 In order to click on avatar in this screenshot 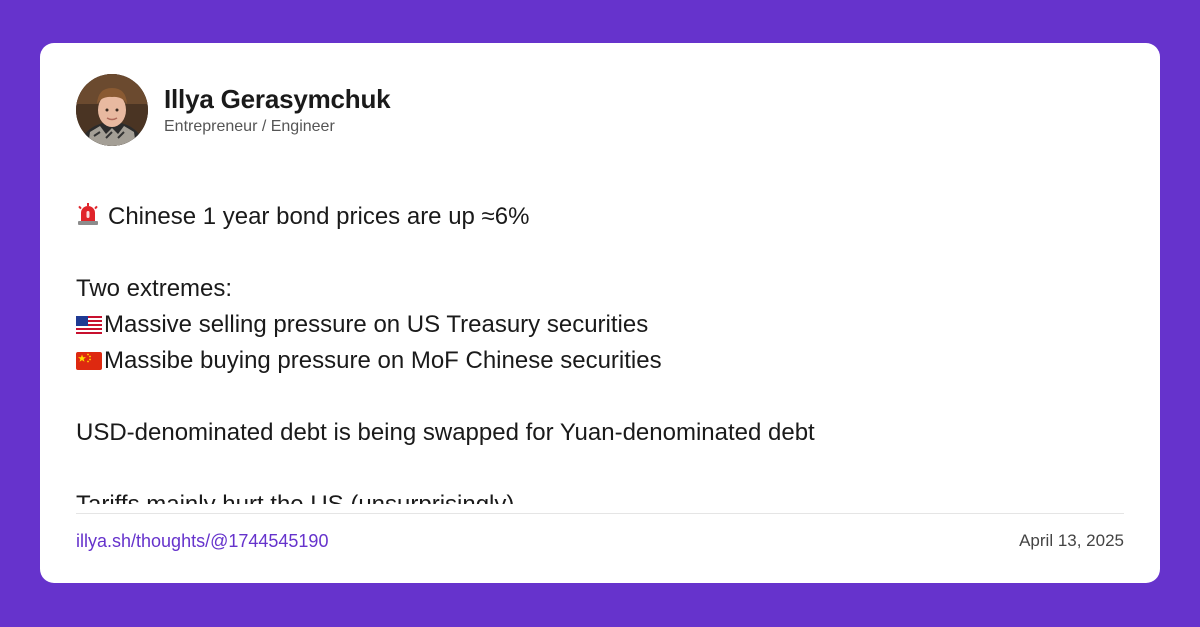, I will do `click(112, 110)`.